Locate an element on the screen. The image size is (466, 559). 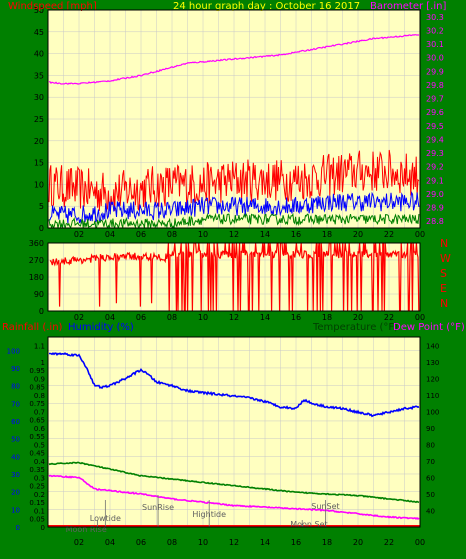
bottom-x-tick-label: 20 is located at coordinates (358, 542).